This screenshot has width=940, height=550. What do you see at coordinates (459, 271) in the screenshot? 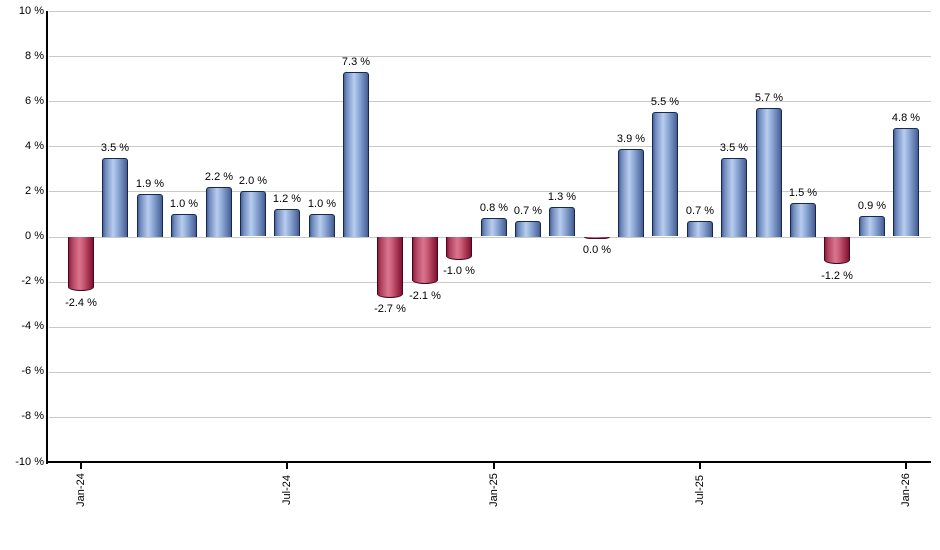
I see `bar-value-label: -1.0 %` at bounding box center [459, 271].